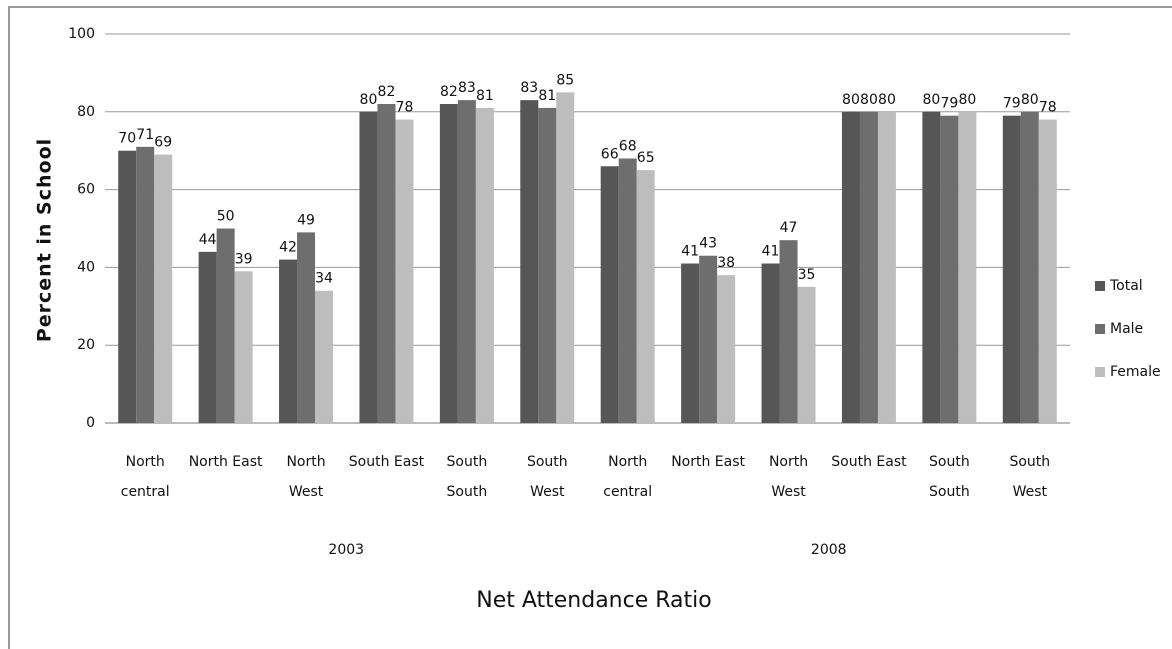 This screenshot has height=649, width=1172. Describe the element at coordinates (708, 244) in the screenshot. I see `data-label: 43` at that location.